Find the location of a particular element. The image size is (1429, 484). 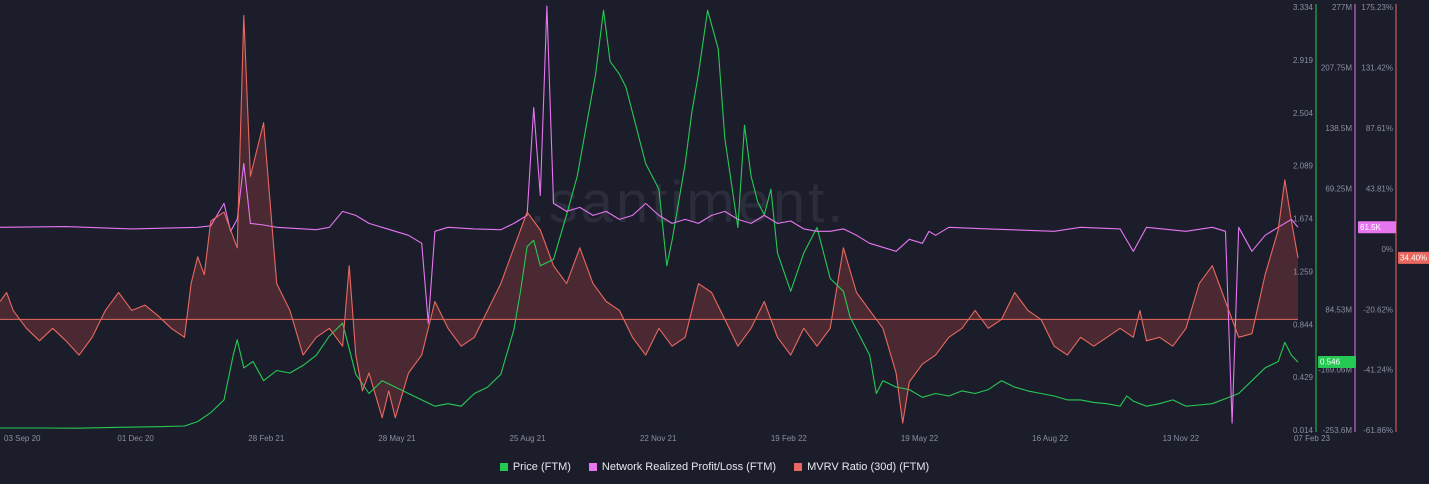

x-tick-label: 03 Sep 20 is located at coordinates (22, 438).